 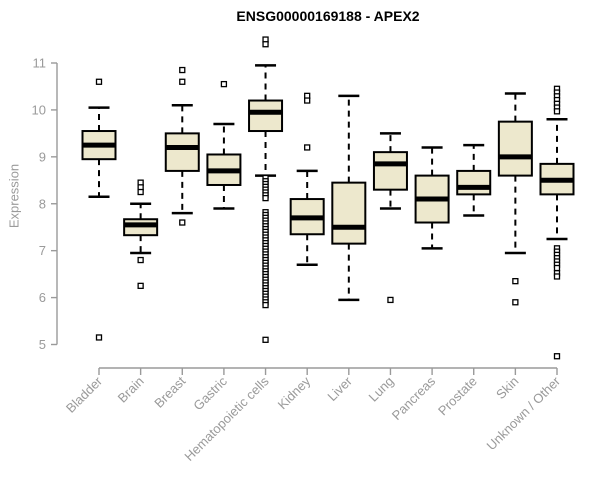 I want to click on boxplot-hematopoietic-cells, so click(x=266, y=189).